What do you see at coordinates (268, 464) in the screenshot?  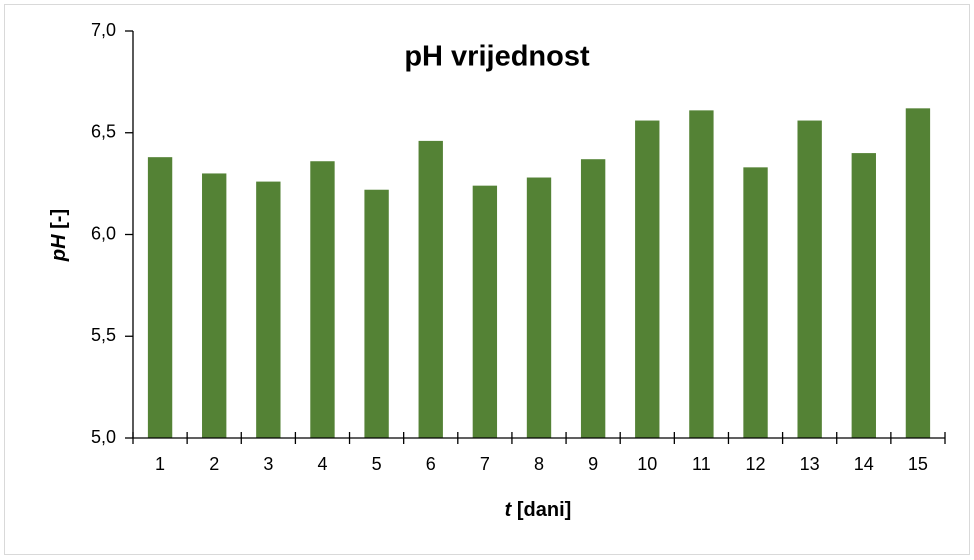 I see `x-tick-label: 3` at bounding box center [268, 464].